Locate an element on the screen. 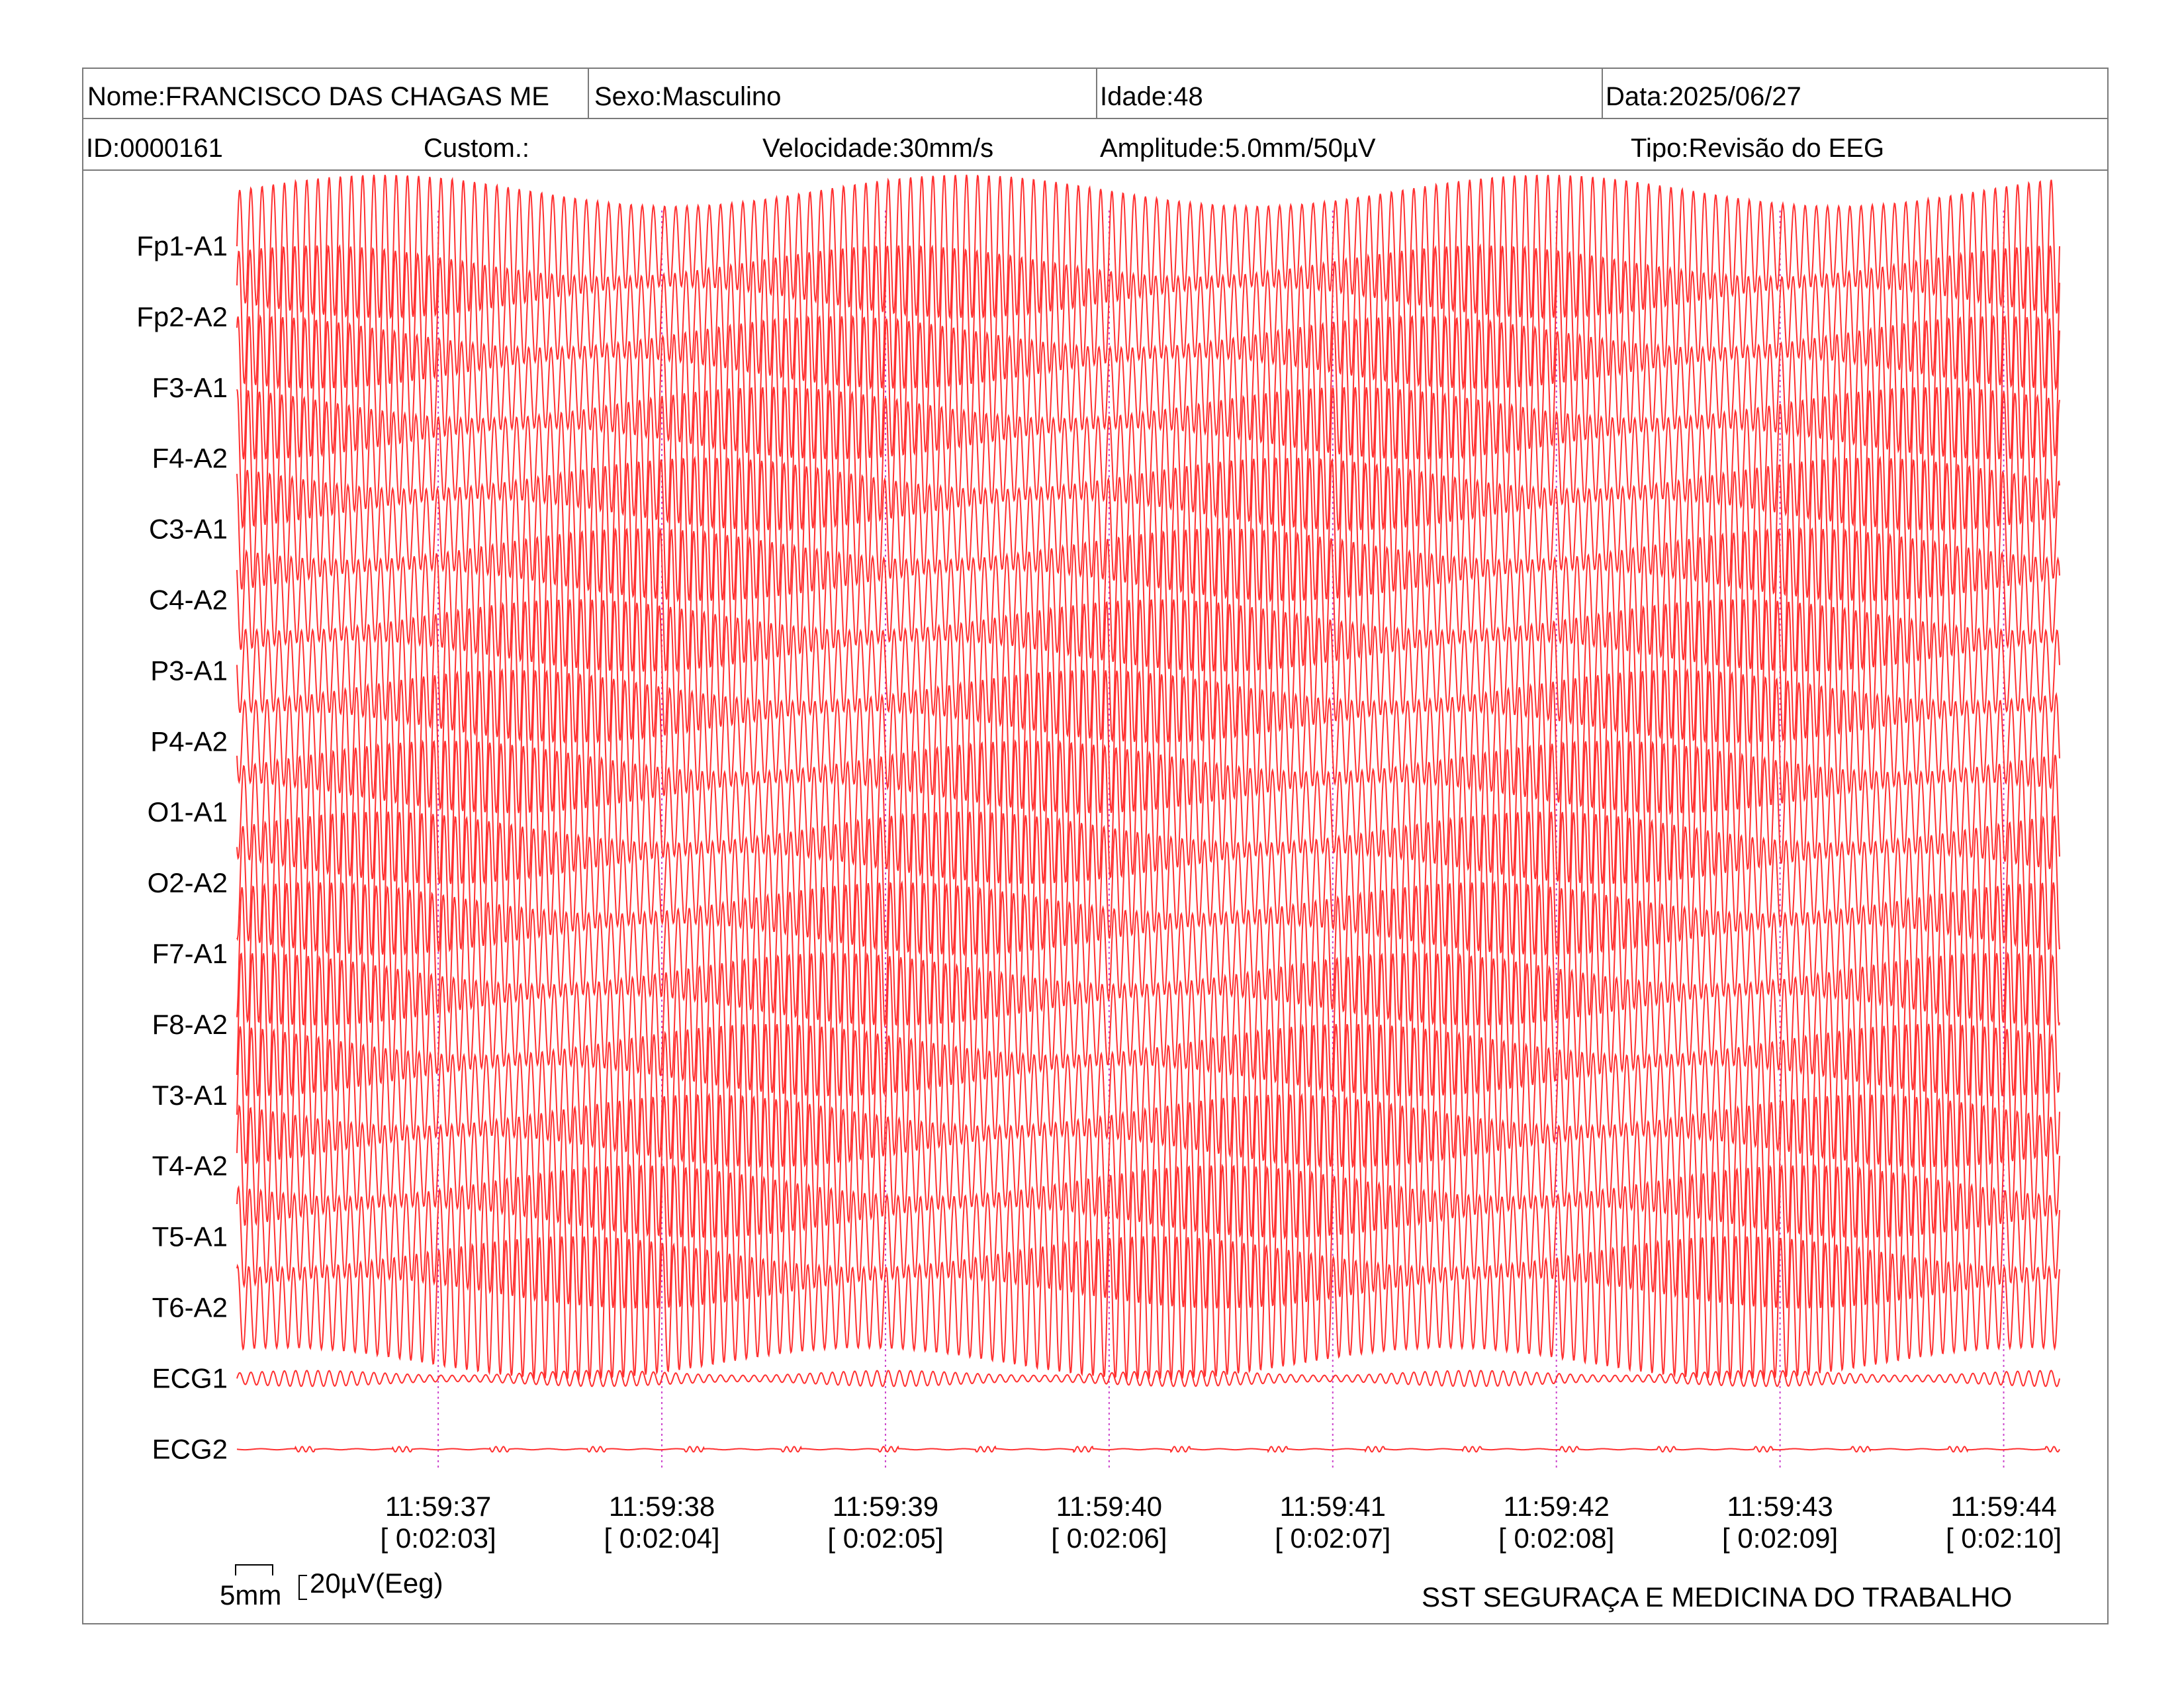  channel-trace-t3-a1 is located at coordinates (1148, 1096).